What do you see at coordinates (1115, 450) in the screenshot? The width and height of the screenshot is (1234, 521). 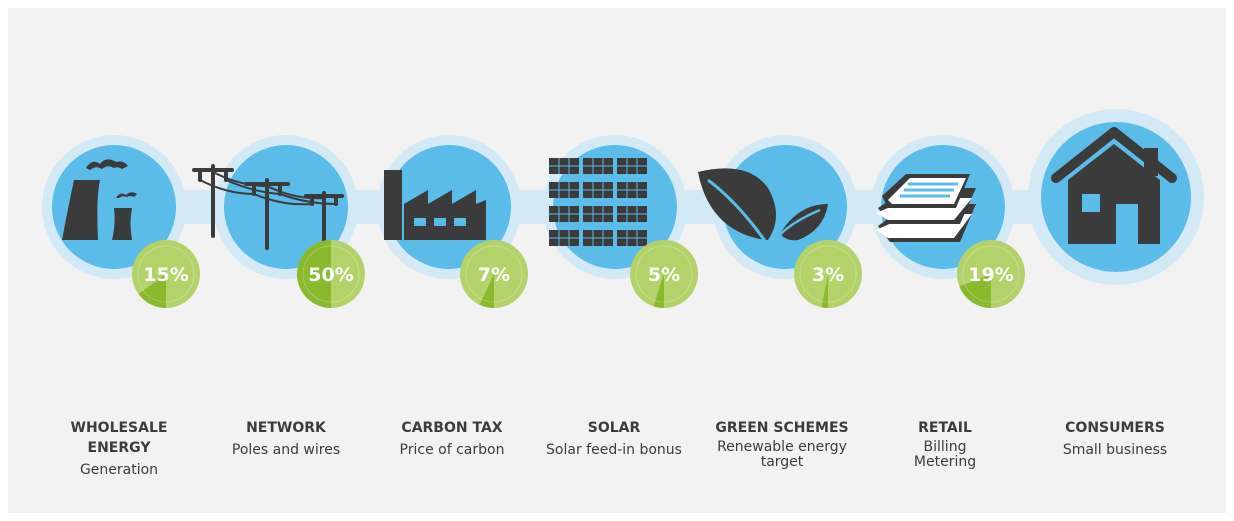 I see `stage-subtitle: Small business` at bounding box center [1115, 450].